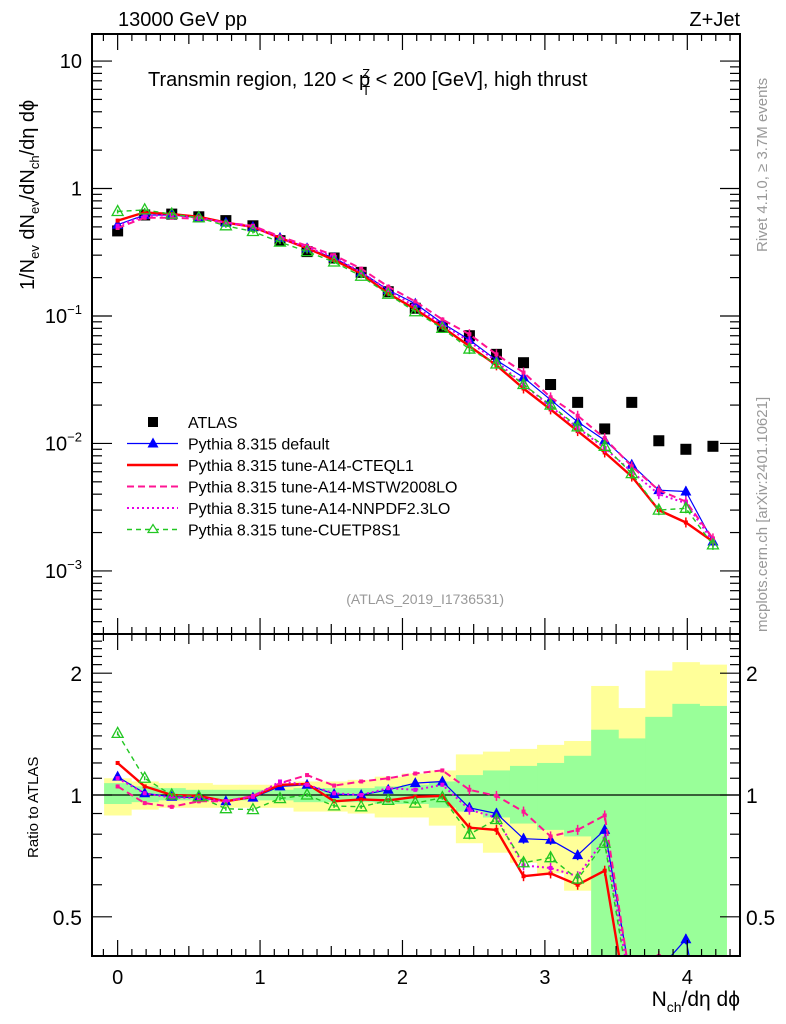 The width and height of the screenshot is (786, 1024). I want to click on x-tick-label: 4, so click(687, 978).